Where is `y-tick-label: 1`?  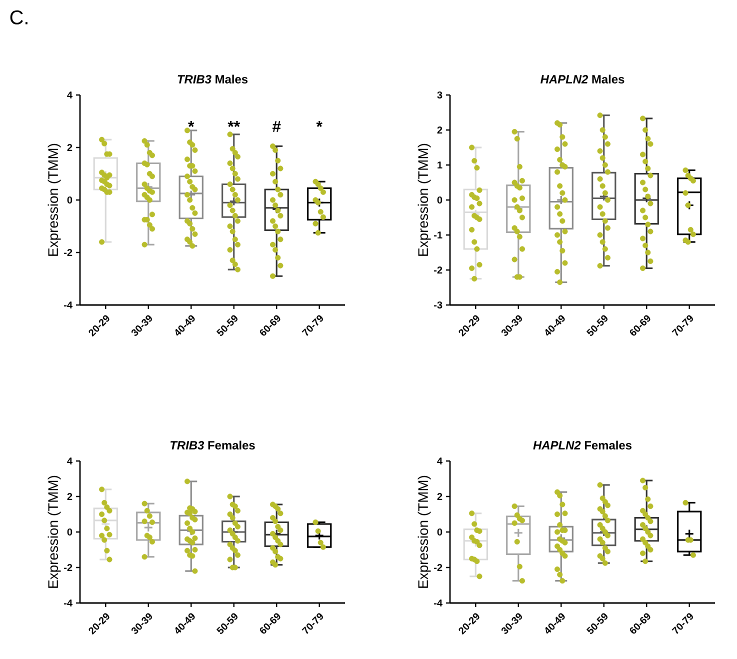
y-tick-label: 1 is located at coordinates (440, 165).